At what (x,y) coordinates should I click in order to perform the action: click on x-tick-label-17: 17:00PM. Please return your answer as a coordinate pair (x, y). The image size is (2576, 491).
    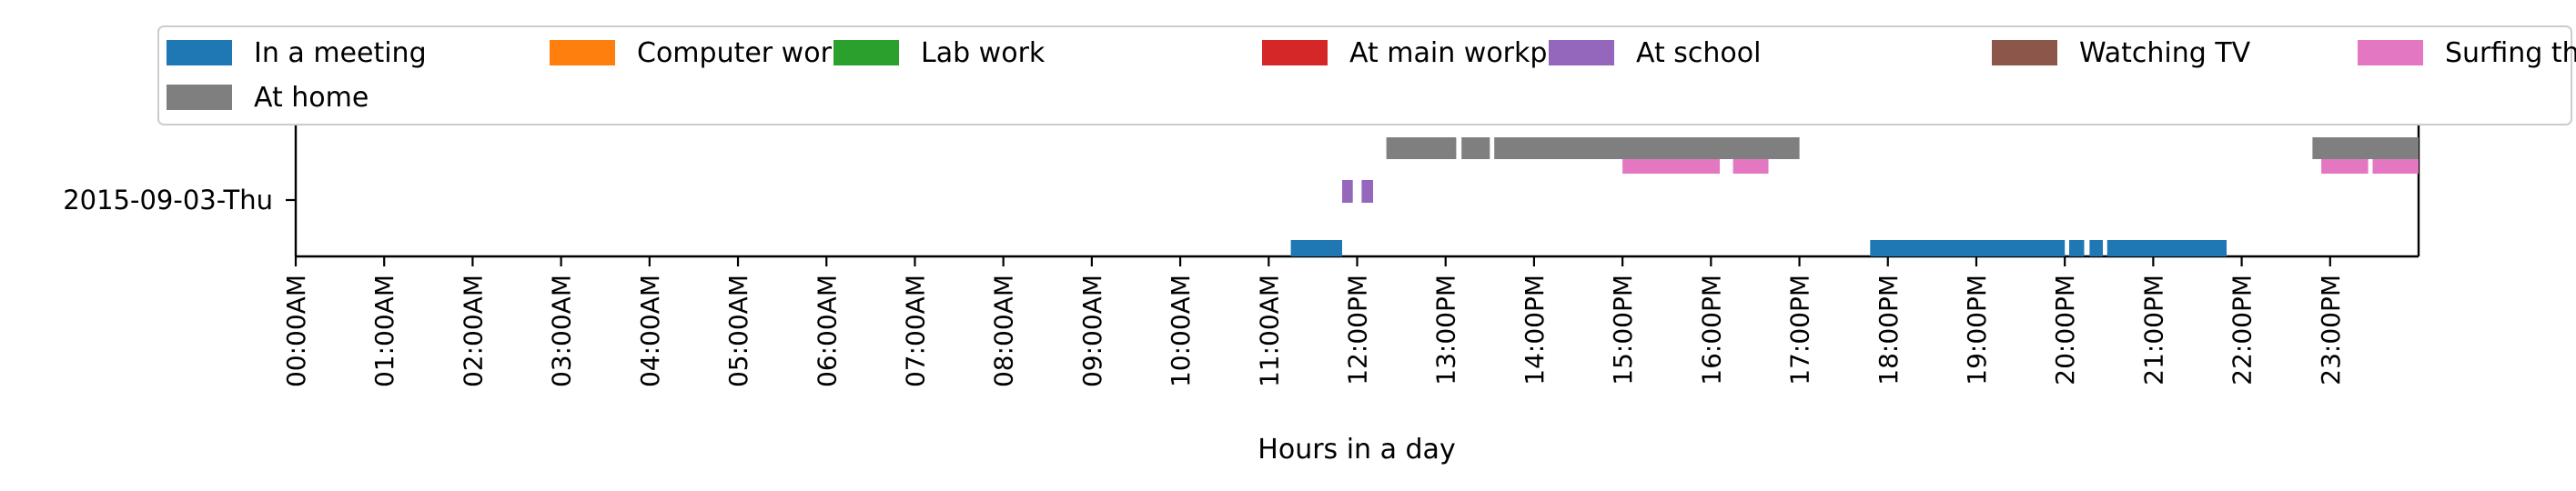
    Looking at the image, I should click on (1800, 330).